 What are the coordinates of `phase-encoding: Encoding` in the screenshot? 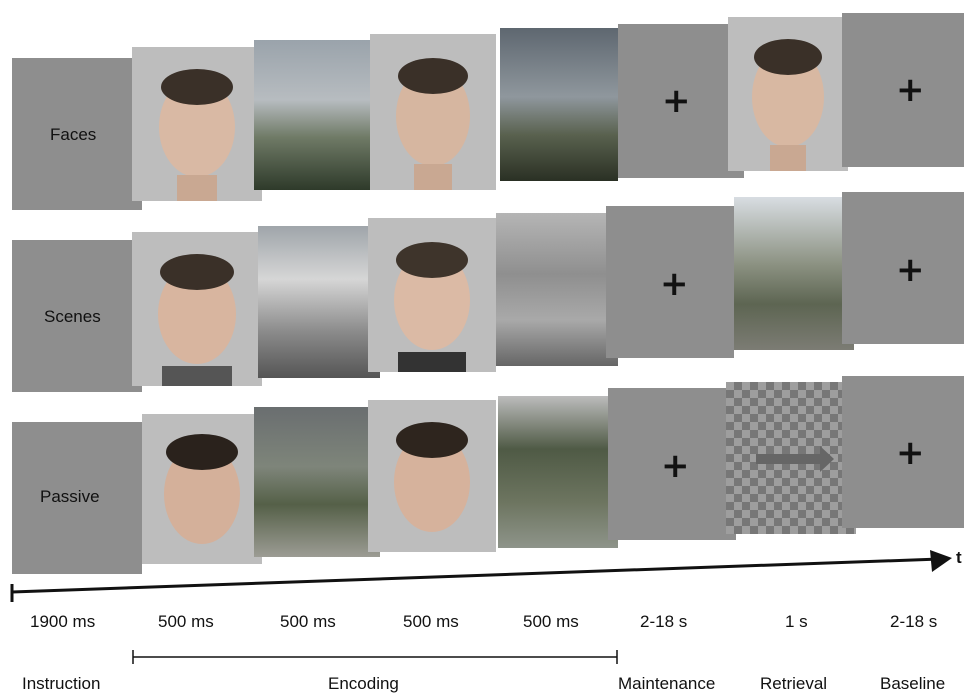 It's located at (363, 683).